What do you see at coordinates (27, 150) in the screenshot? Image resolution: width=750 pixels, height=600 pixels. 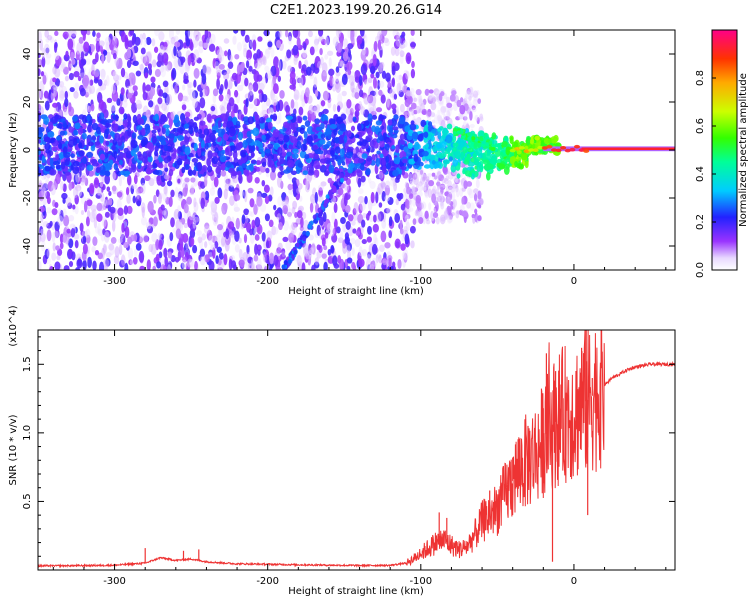 I see `y-tick-label: 0` at bounding box center [27, 150].